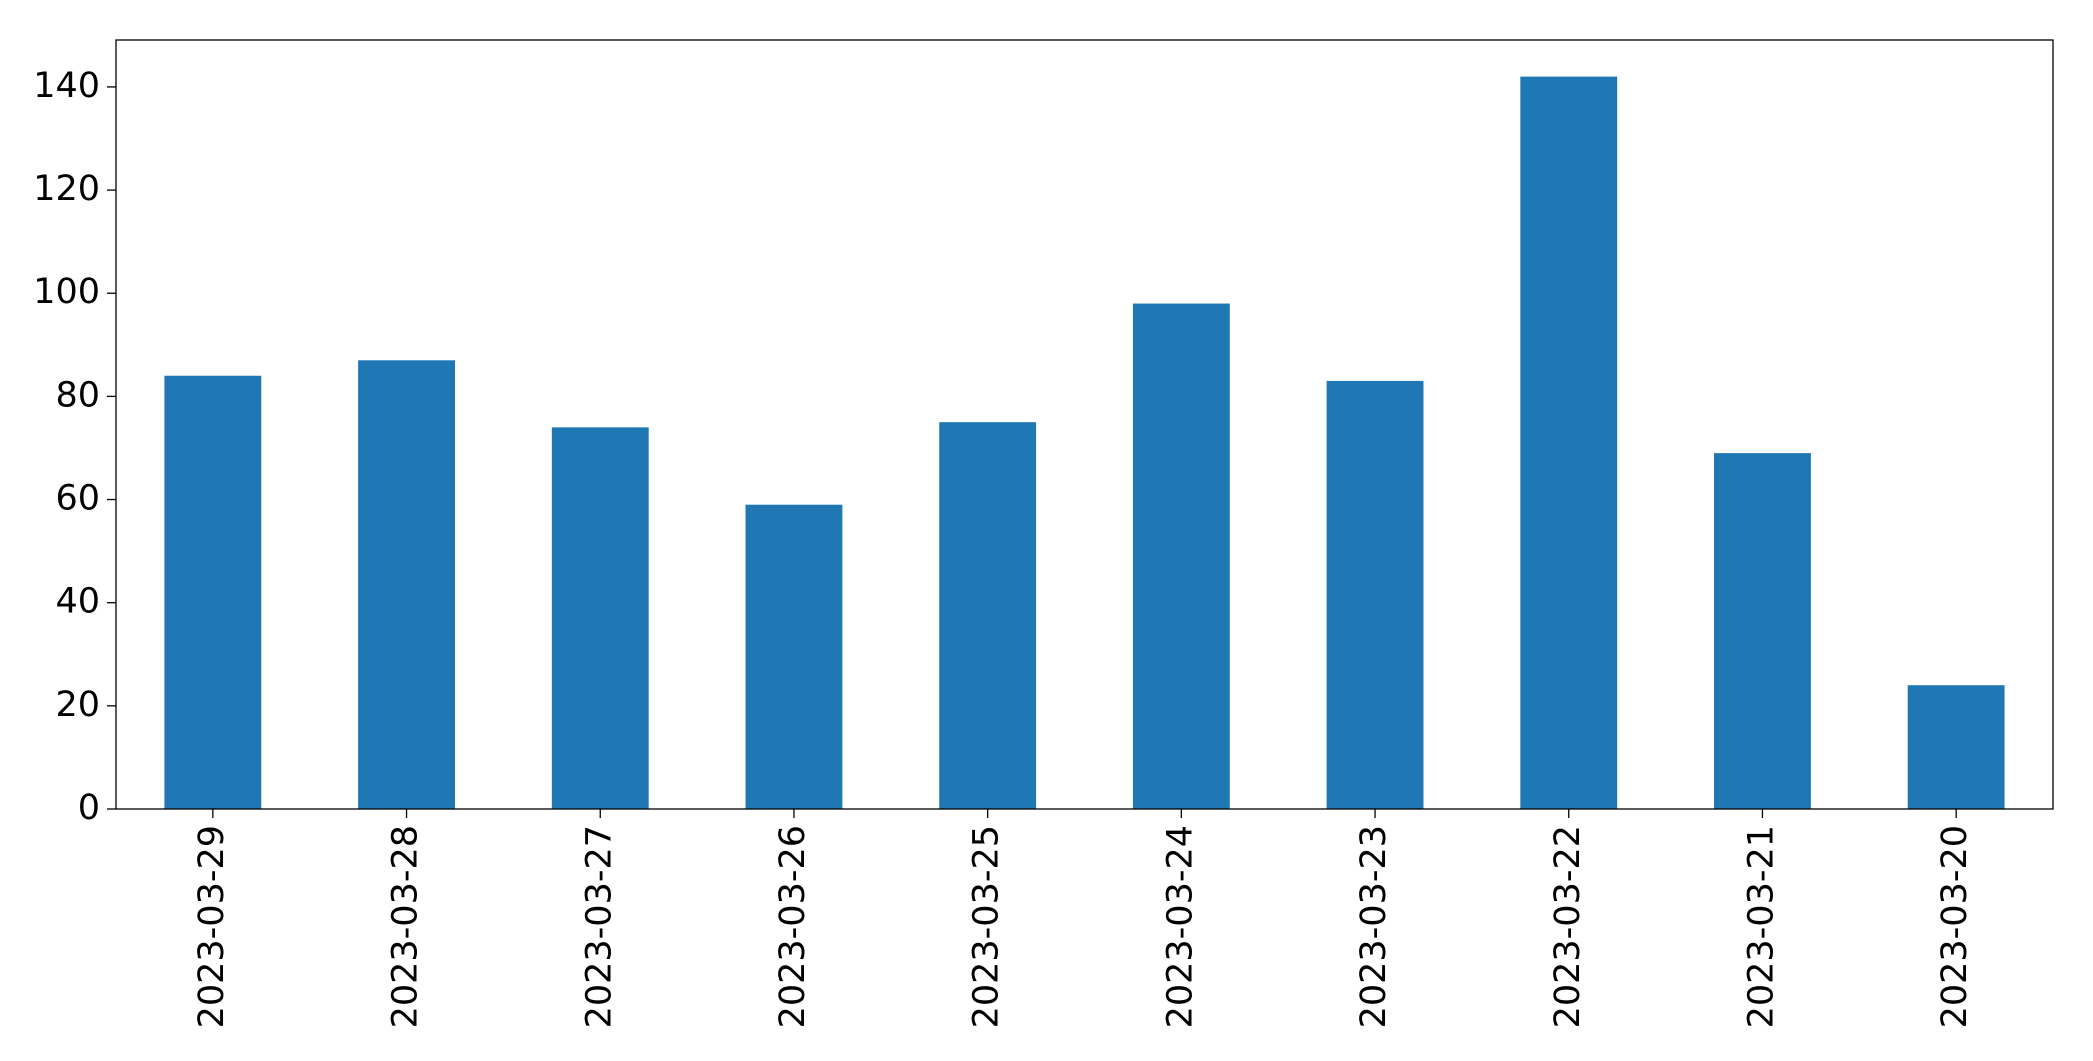 This screenshot has width=2093, height=1061. I want to click on x-tick-label: 2023-03-24, so click(1180, 926).